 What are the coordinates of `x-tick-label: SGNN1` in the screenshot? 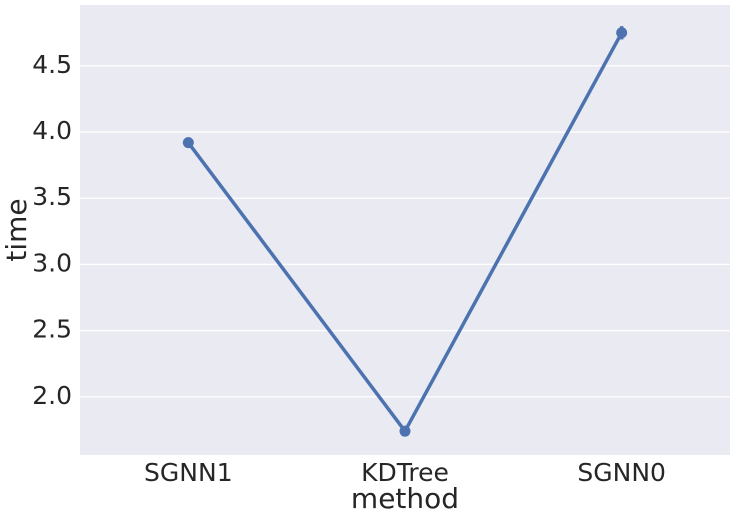 It's located at (188, 472).